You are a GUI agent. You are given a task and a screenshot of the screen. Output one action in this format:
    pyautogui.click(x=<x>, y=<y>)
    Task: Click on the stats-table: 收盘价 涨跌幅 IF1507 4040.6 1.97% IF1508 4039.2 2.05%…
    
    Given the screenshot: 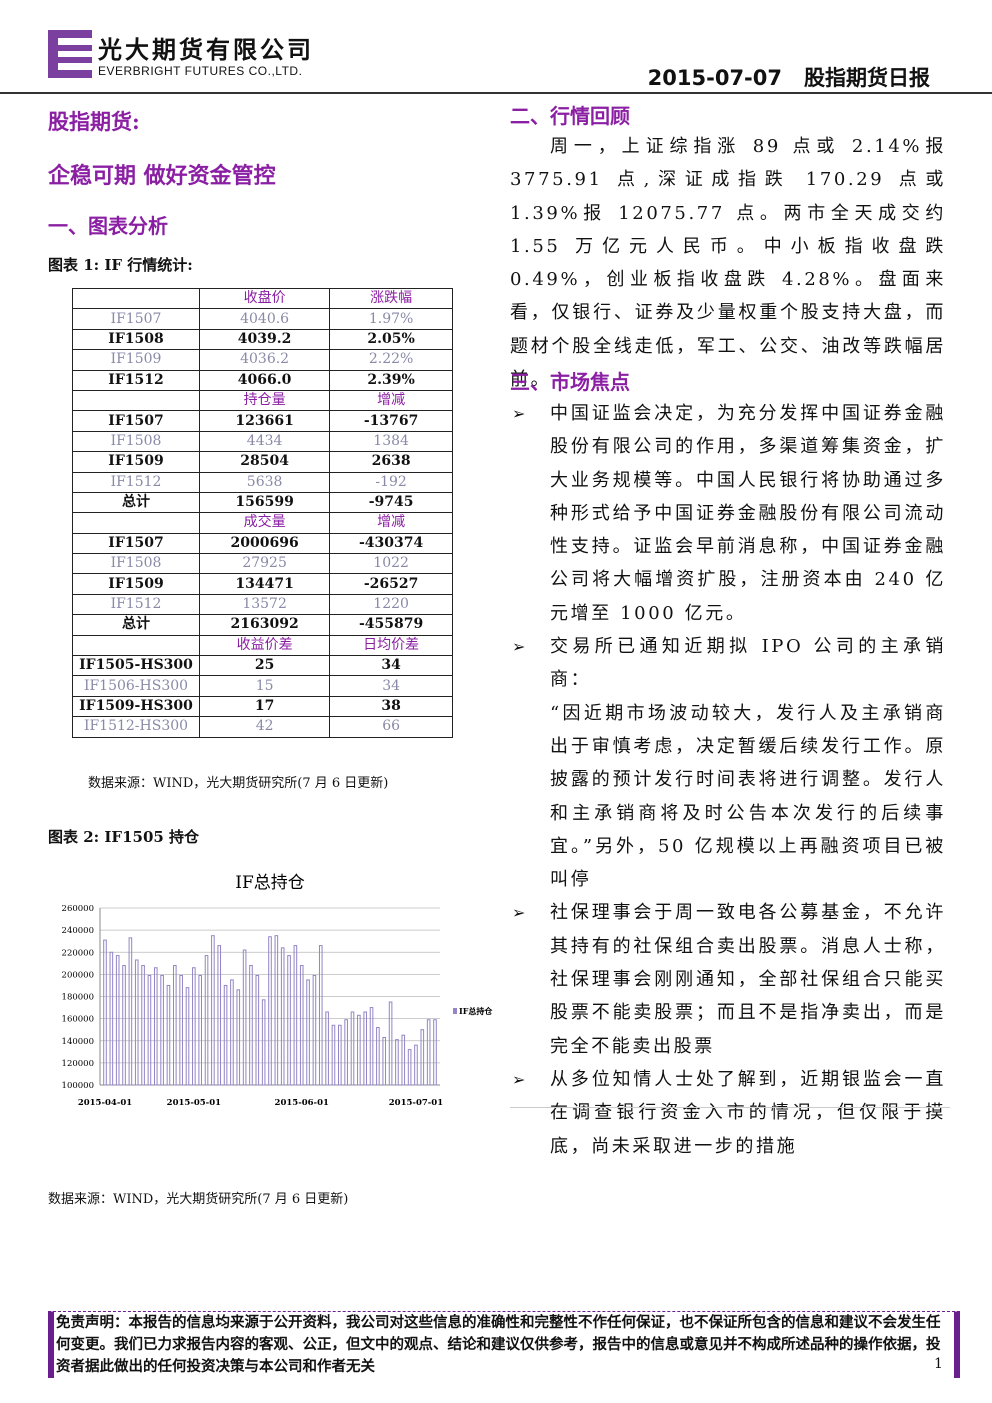 What is the action you would take?
    pyautogui.click(x=262, y=512)
    